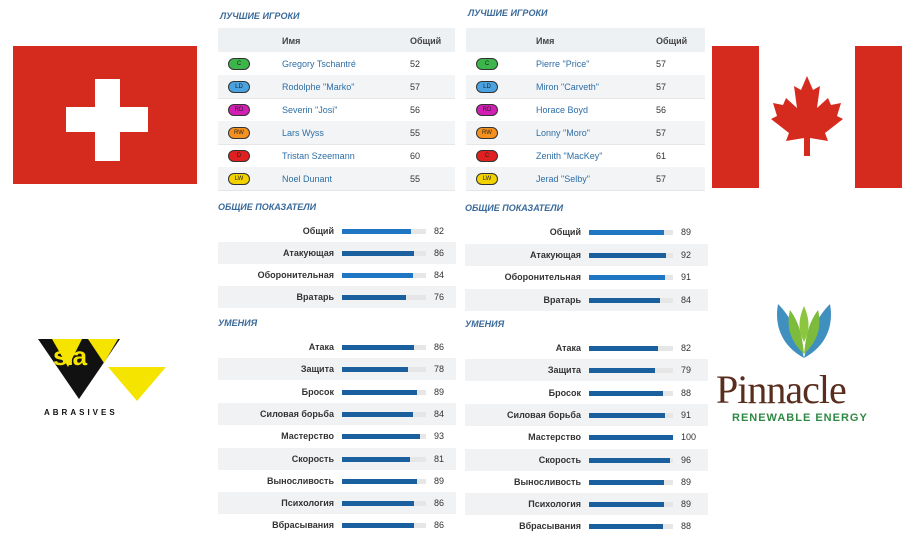  I want to click on player-name-link: Noel Dunant, so click(307, 179).